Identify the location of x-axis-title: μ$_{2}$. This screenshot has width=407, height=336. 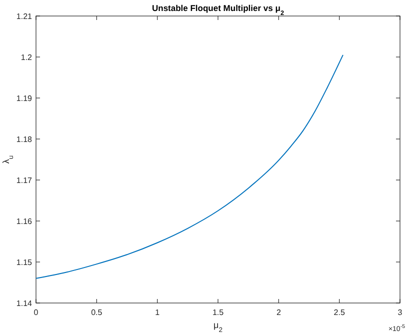
(218, 327).